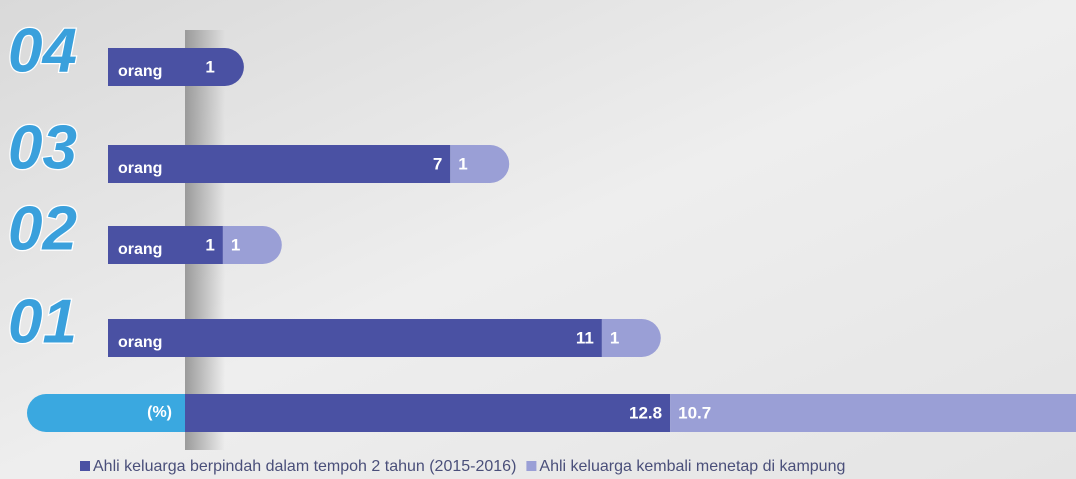  I want to click on category-label: (%), so click(159, 412).